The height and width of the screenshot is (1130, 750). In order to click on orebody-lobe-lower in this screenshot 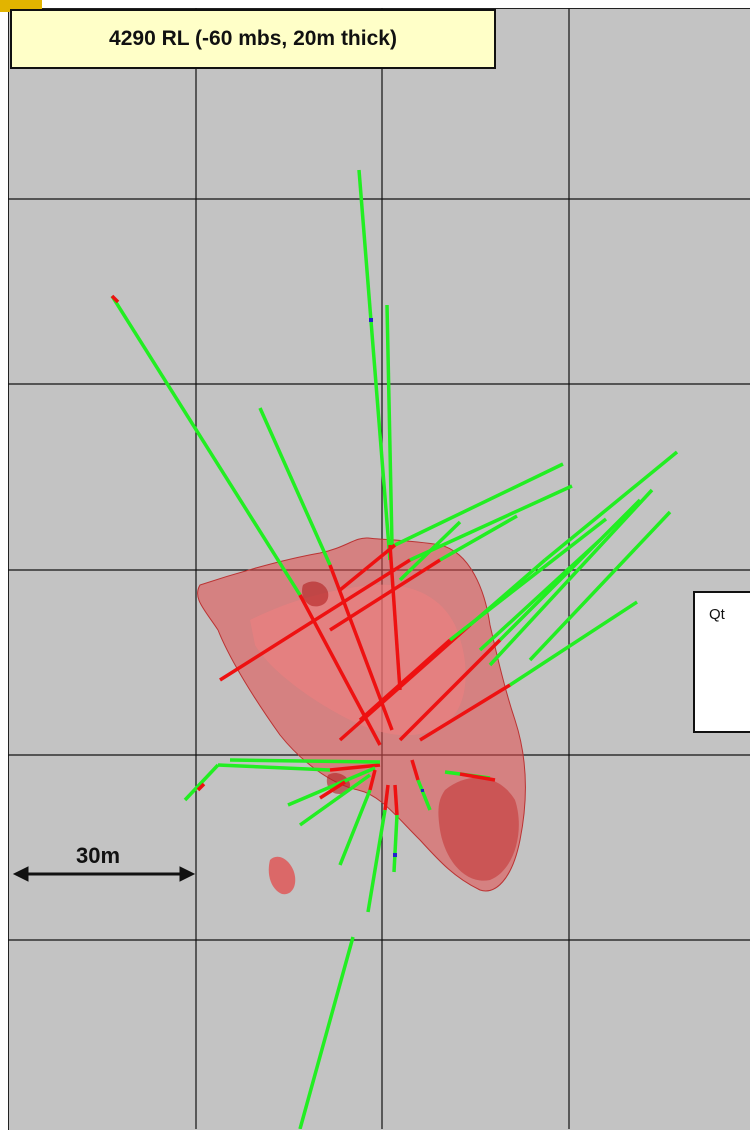, I will do `click(478, 829)`.